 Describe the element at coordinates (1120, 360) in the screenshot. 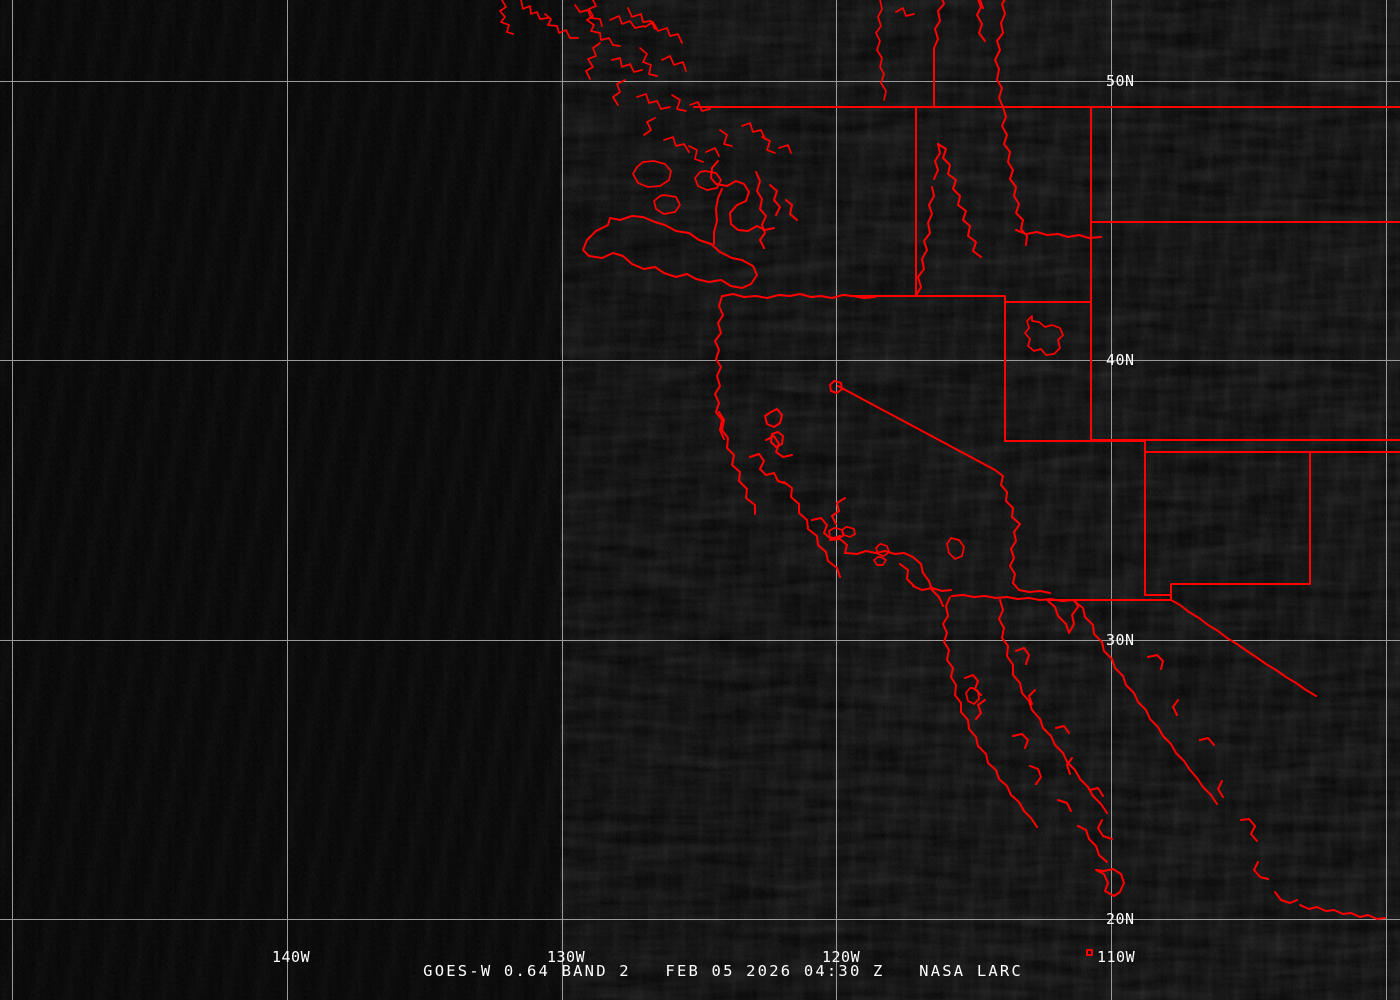

I see `lat-label-40n: 40N` at that location.